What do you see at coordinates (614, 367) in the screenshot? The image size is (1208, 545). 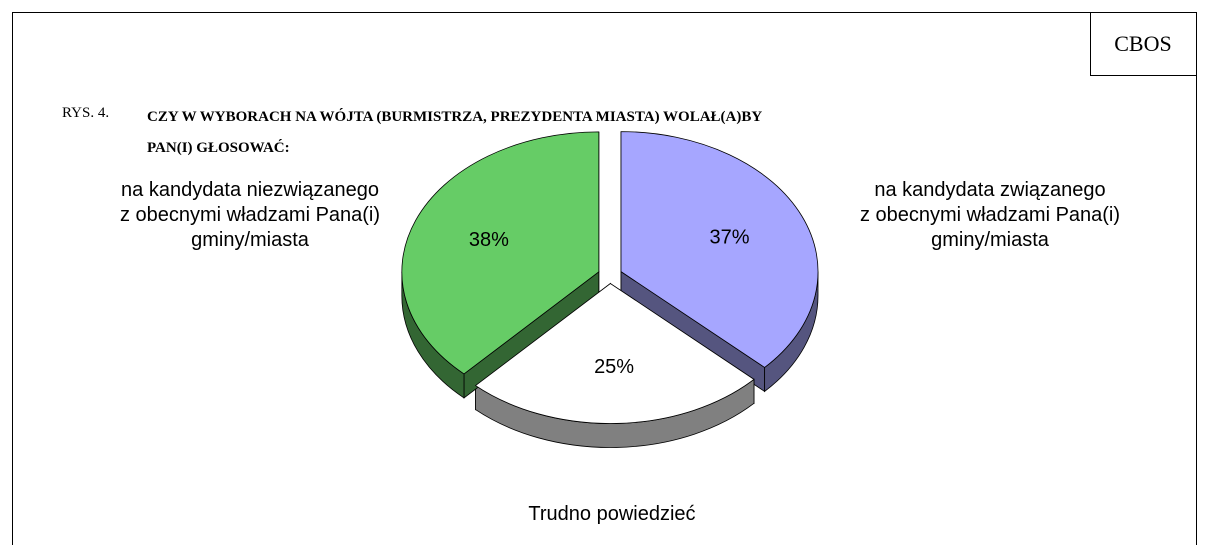 I see `value-label: 25%` at bounding box center [614, 367].